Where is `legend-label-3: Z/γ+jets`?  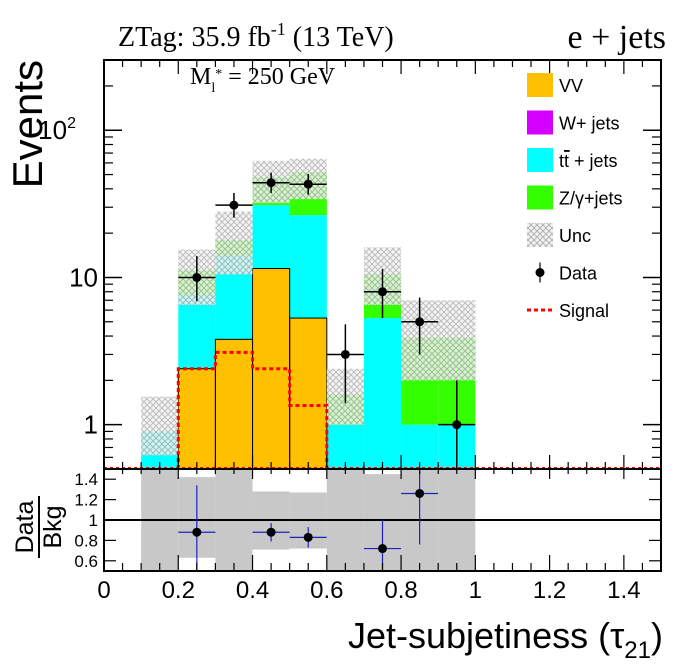
legend-label-3: Z/γ+jets is located at coordinates (591, 199).